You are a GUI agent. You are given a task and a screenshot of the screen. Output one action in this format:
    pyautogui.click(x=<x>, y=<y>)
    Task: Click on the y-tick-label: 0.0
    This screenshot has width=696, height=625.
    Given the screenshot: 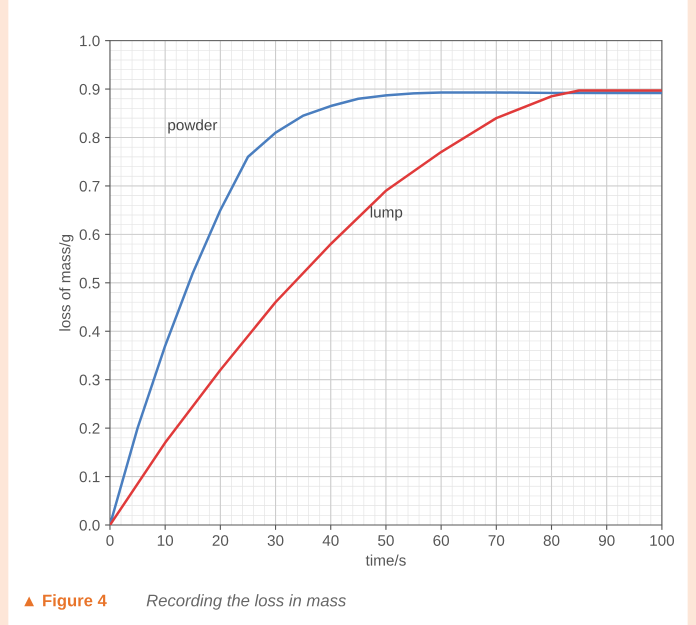 What is the action you would take?
    pyautogui.click(x=90, y=525)
    